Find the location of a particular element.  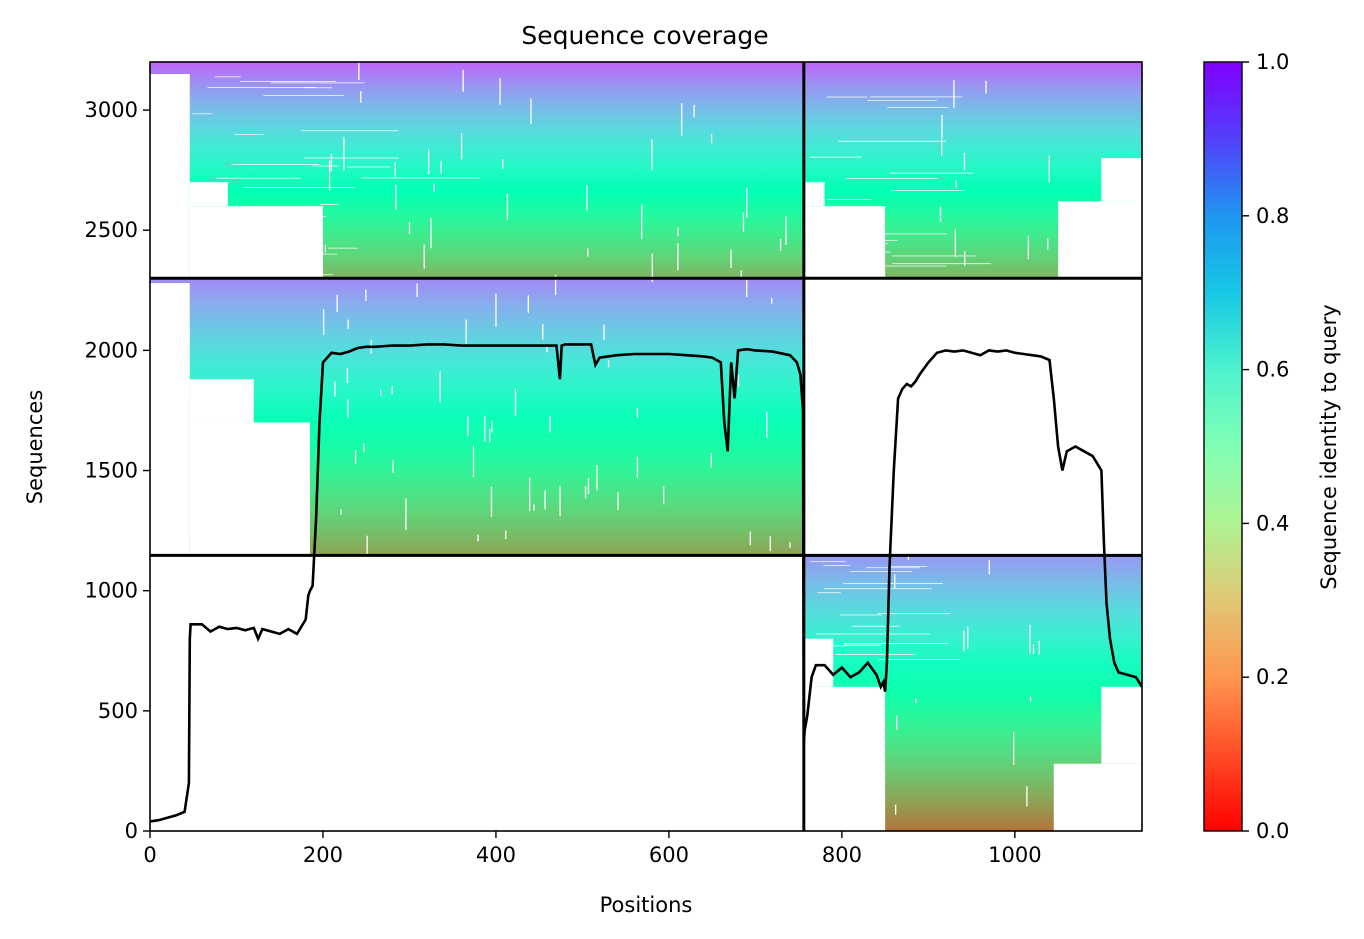

y-tick-label: 0 is located at coordinates (131, 831).